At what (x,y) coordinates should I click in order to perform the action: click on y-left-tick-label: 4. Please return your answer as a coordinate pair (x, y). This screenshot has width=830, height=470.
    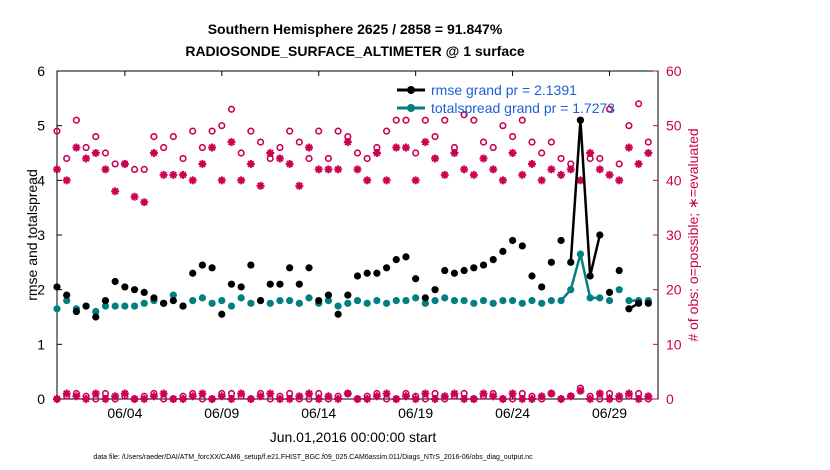
    Looking at the image, I should click on (41, 180).